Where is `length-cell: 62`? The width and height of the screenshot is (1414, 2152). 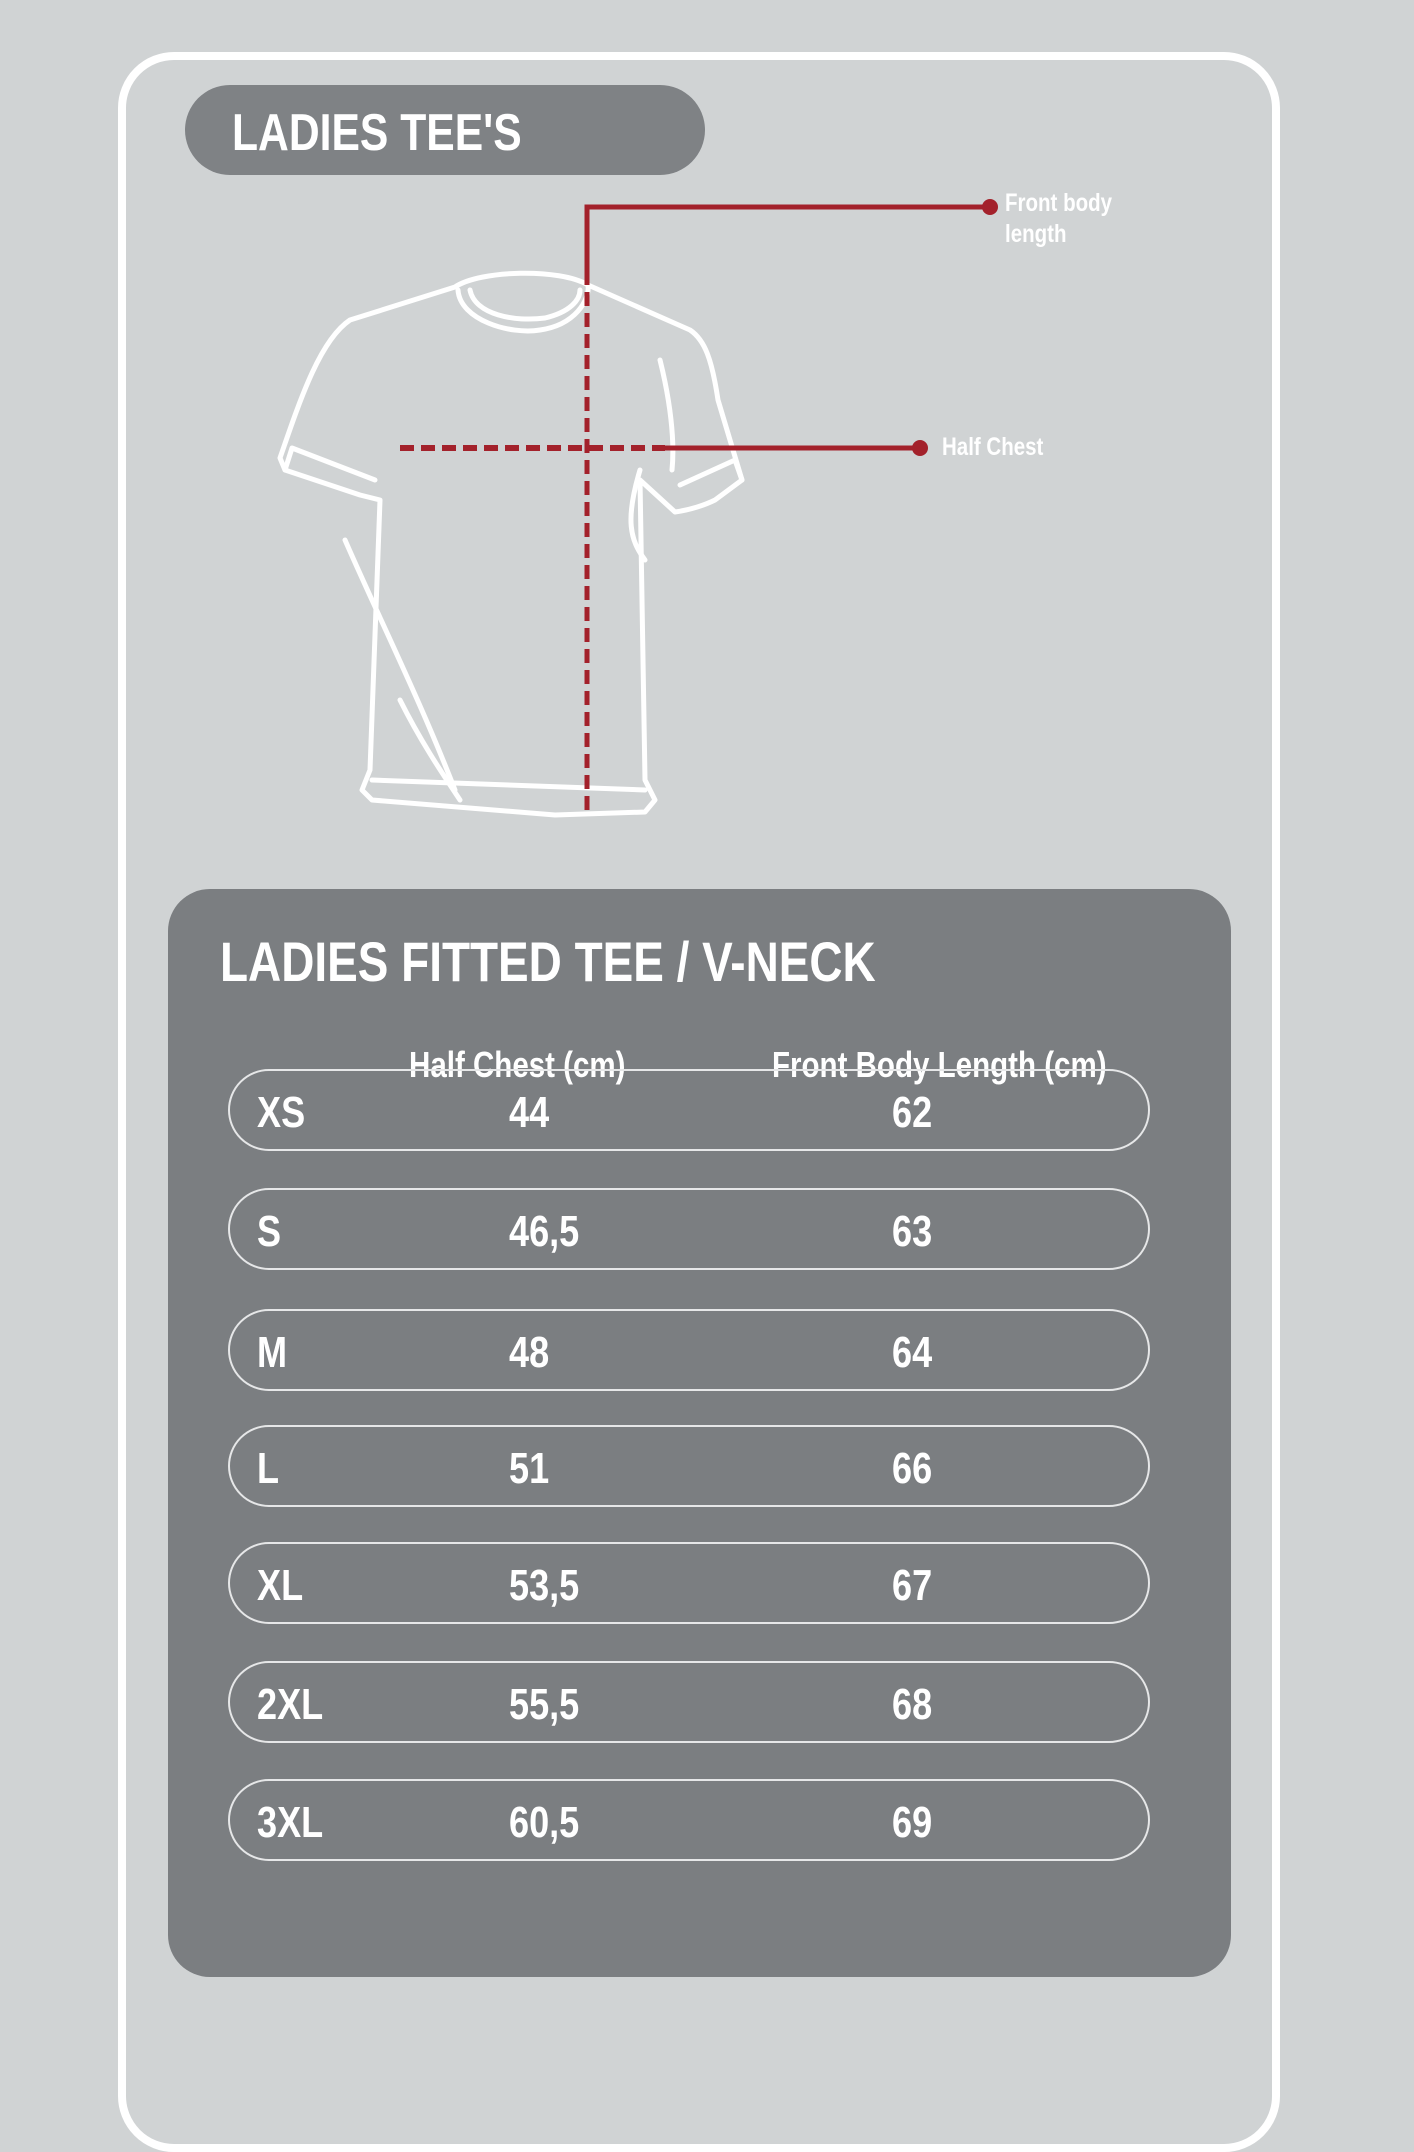 length-cell: 62 is located at coordinates (912, 1112).